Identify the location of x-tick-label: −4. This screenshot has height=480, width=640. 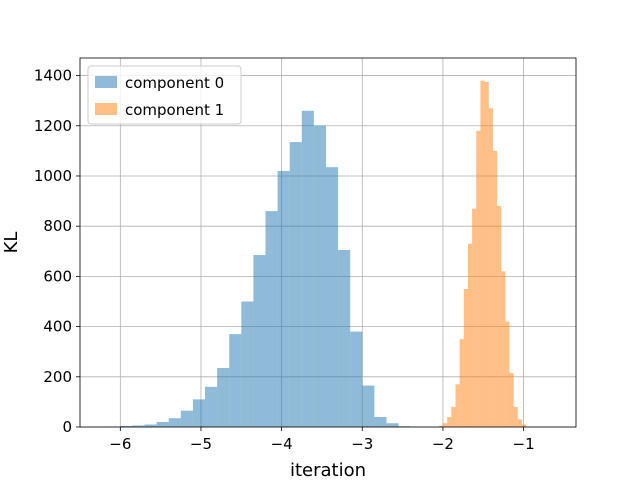
(282, 444).